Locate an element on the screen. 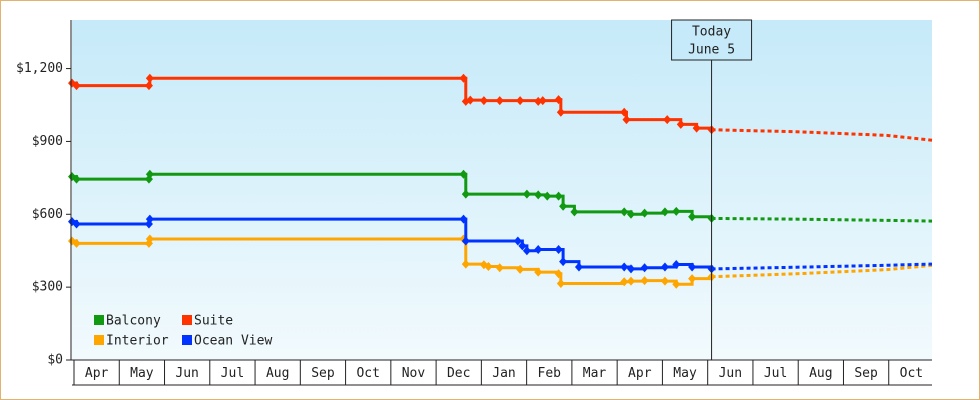 The image size is (980, 400). x-tick-label: Nov is located at coordinates (414, 373).